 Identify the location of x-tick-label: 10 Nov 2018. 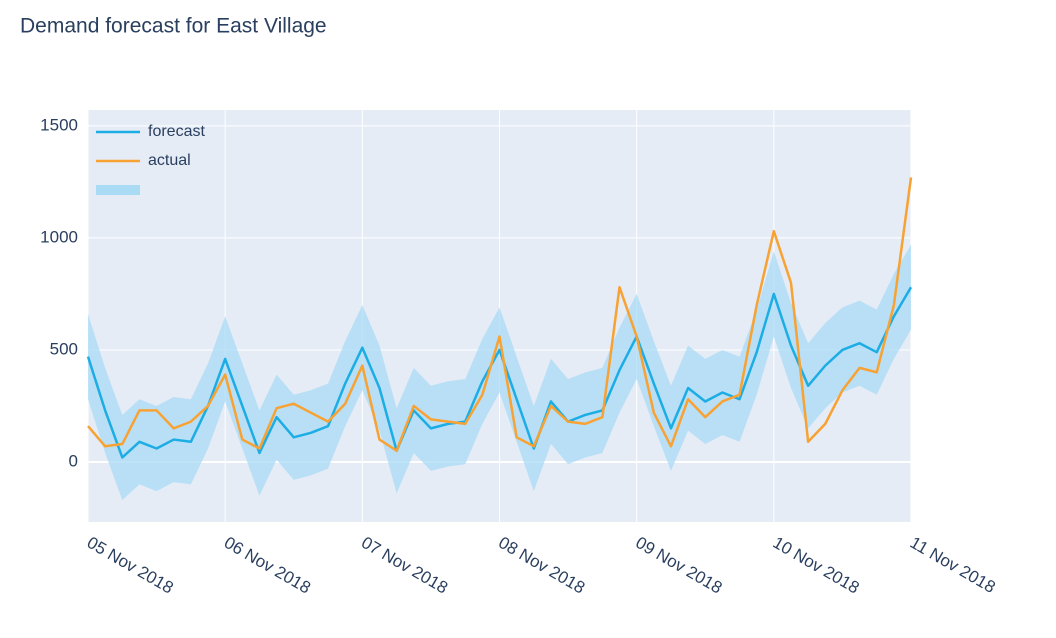
(816, 565).